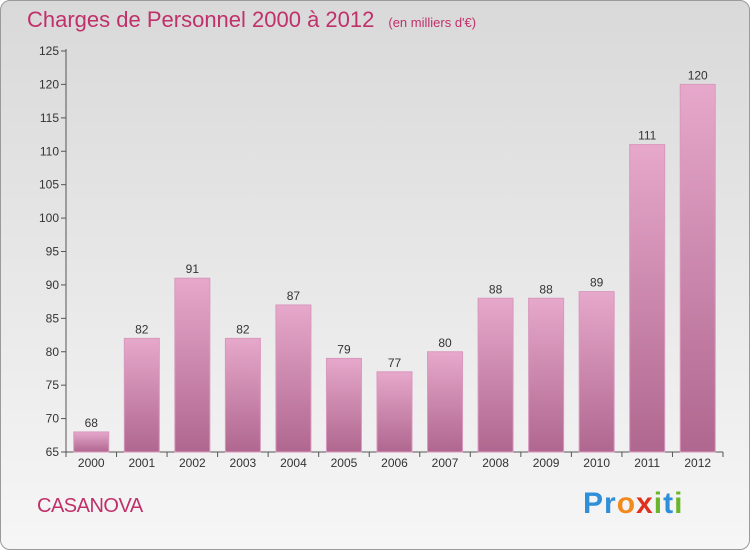 This screenshot has width=750, height=550. I want to click on x-tick-label: 2012, so click(697, 463).